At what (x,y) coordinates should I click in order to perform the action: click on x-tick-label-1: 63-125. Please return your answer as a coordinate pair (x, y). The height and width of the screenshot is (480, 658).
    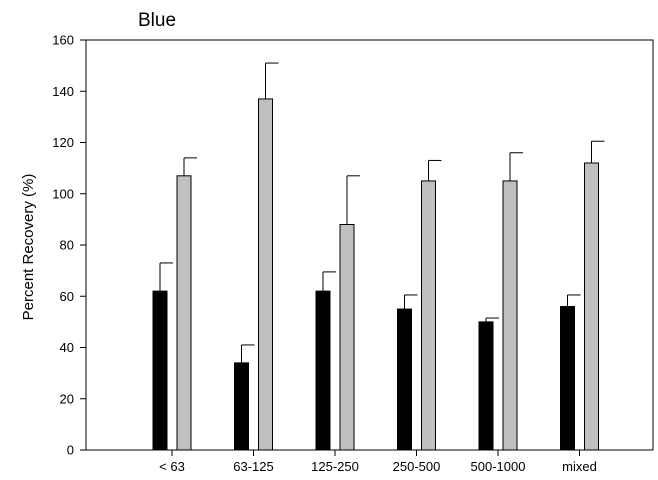
    Looking at the image, I should click on (253, 466).